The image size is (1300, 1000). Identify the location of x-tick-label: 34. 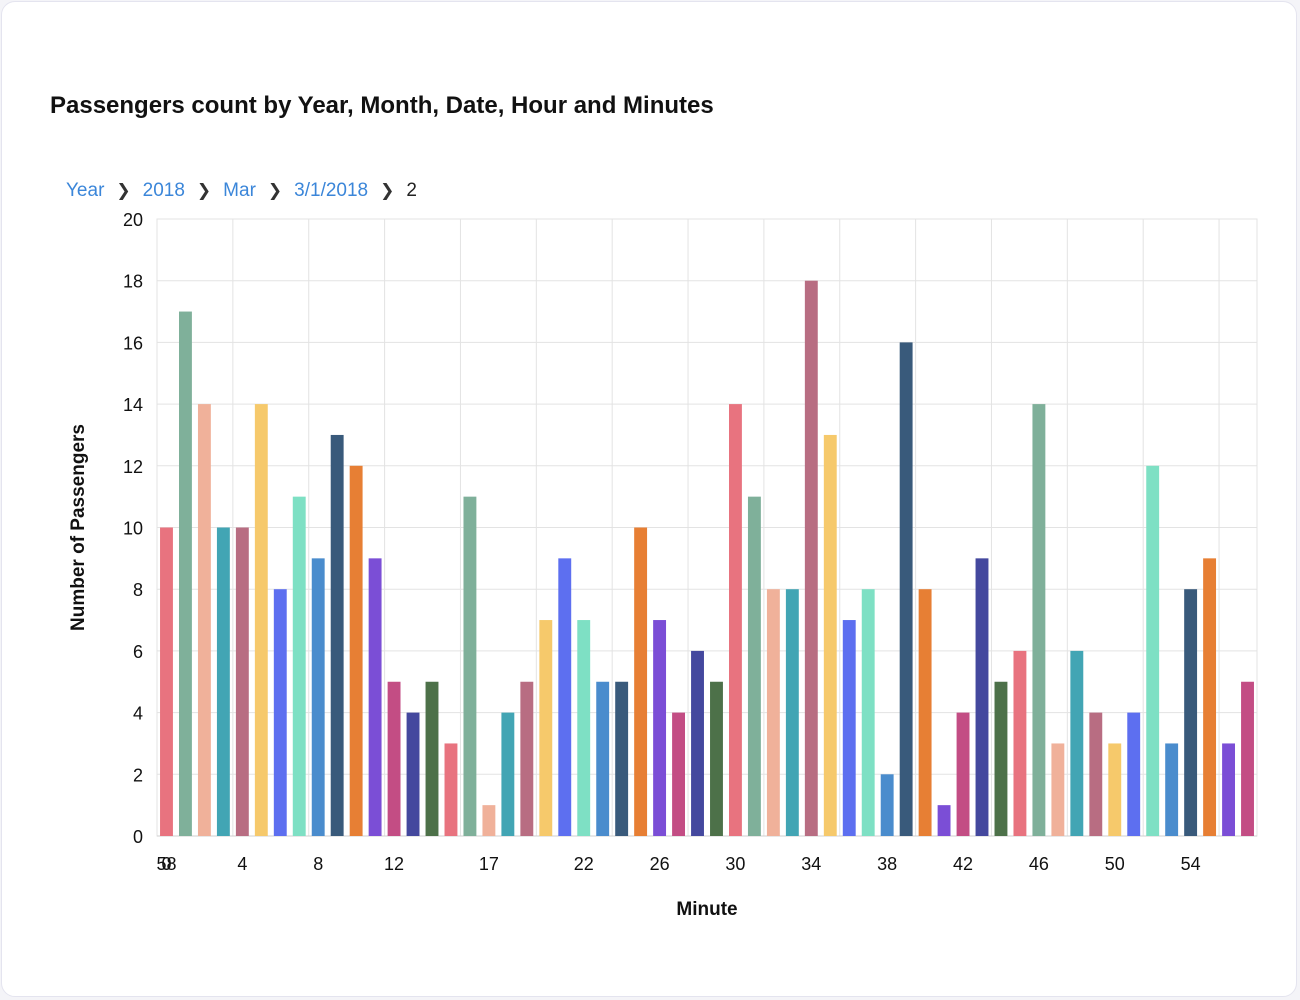
(811, 864).